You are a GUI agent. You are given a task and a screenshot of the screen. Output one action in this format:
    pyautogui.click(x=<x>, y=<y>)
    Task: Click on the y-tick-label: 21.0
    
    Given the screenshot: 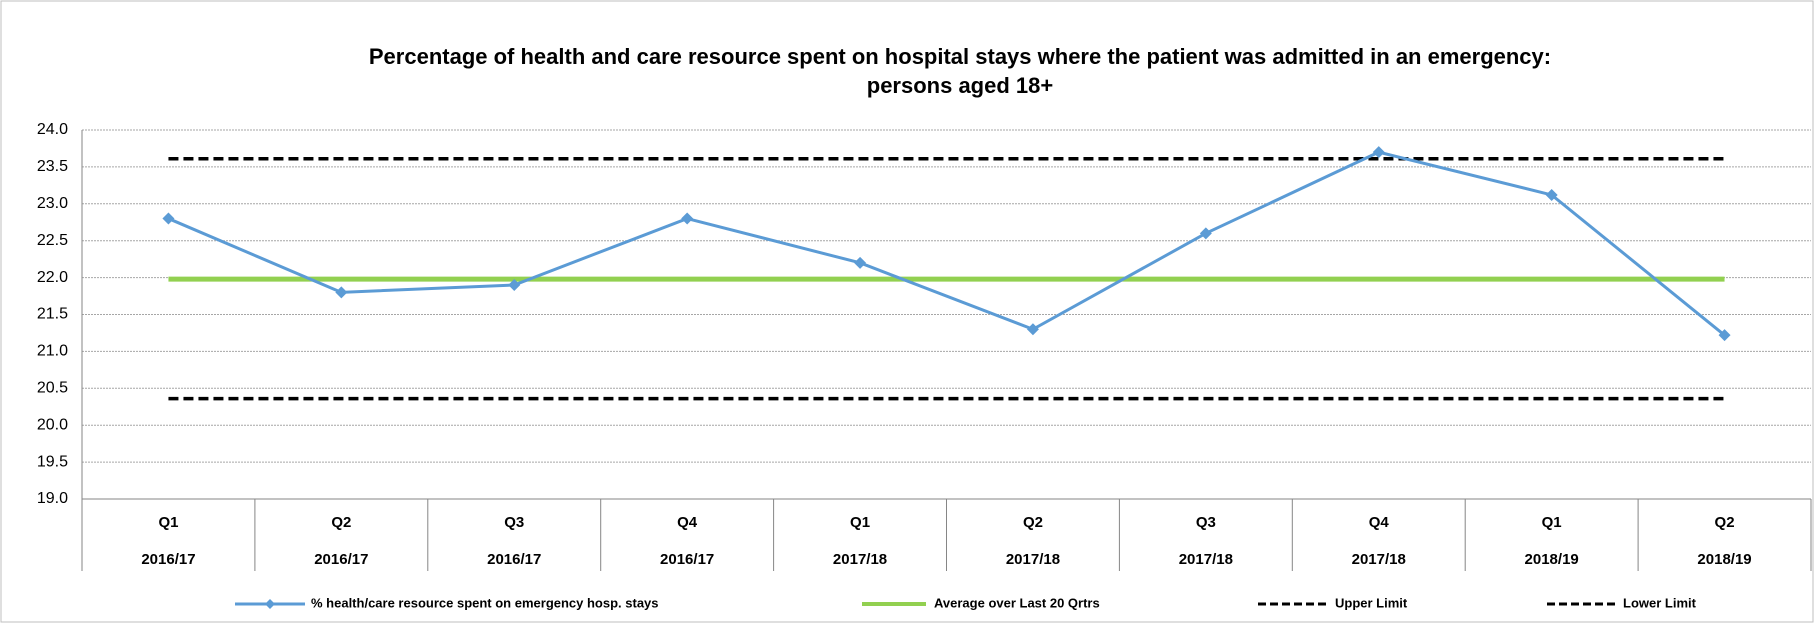 What is the action you would take?
    pyautogui.click(x=52, y=351)
    